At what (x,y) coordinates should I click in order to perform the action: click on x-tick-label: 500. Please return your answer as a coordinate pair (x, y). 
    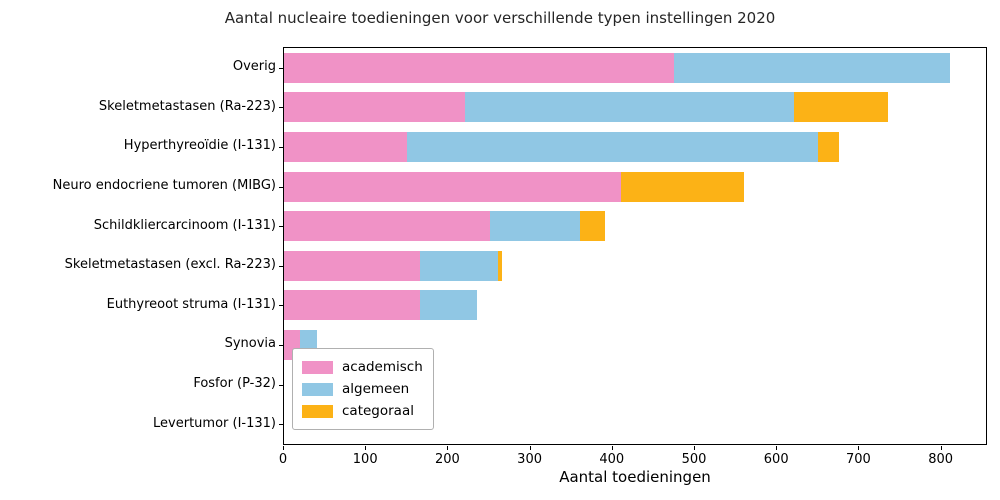
    Looking at the image, I should click on (694, 459).